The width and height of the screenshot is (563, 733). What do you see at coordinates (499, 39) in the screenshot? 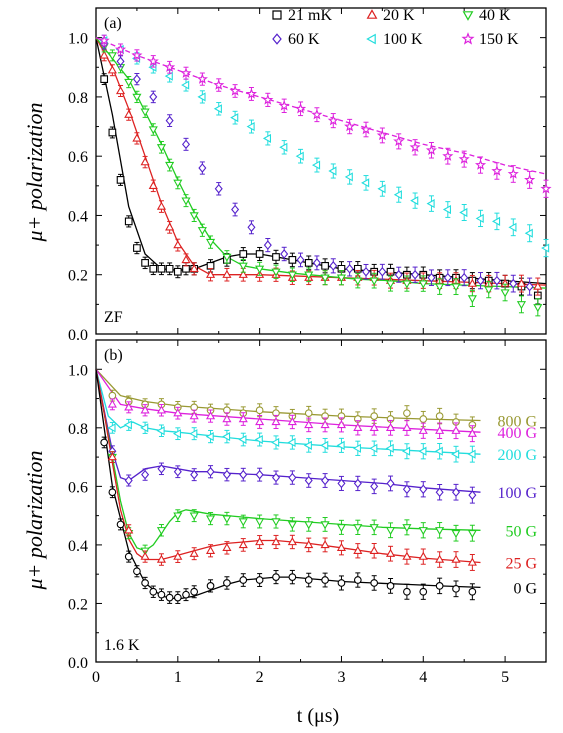
I see `legend-label: 150 K` at bounding box center [499, 39].